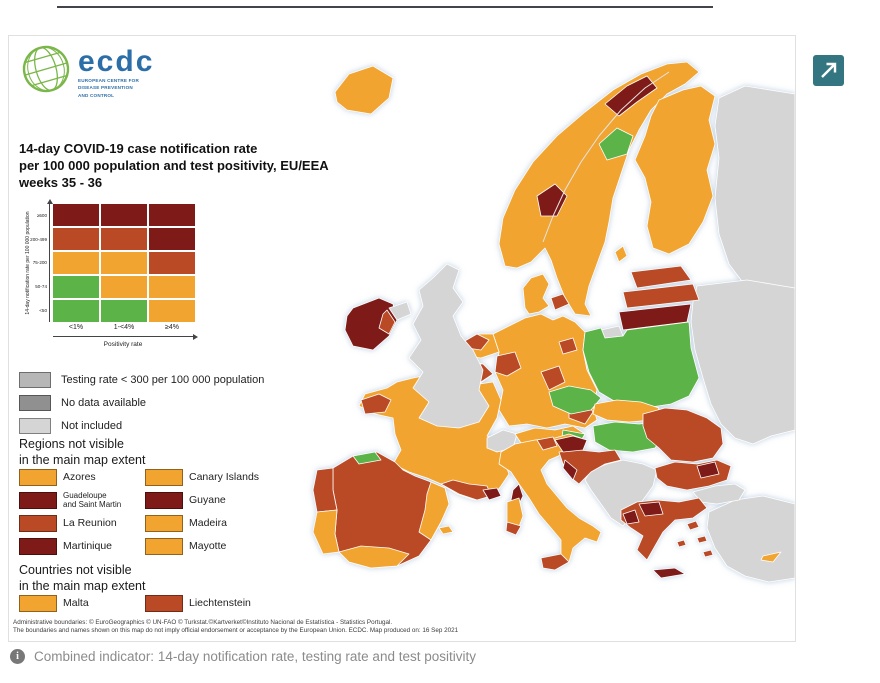 The image size is (880, 683). I want to click on legend-label: Guadeloupe and Saint Martin, so click(92, 500).